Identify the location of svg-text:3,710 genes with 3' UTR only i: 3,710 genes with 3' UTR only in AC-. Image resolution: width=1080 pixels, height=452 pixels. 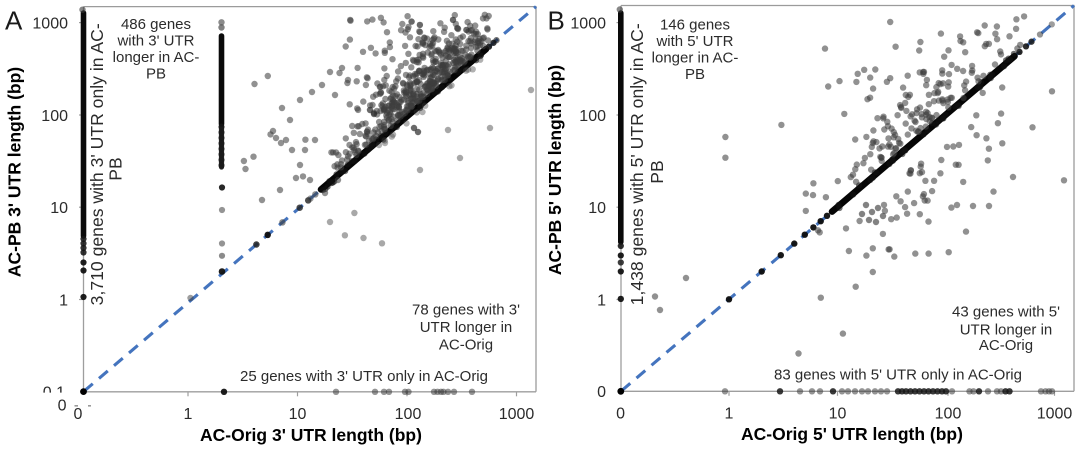
(97, 164).